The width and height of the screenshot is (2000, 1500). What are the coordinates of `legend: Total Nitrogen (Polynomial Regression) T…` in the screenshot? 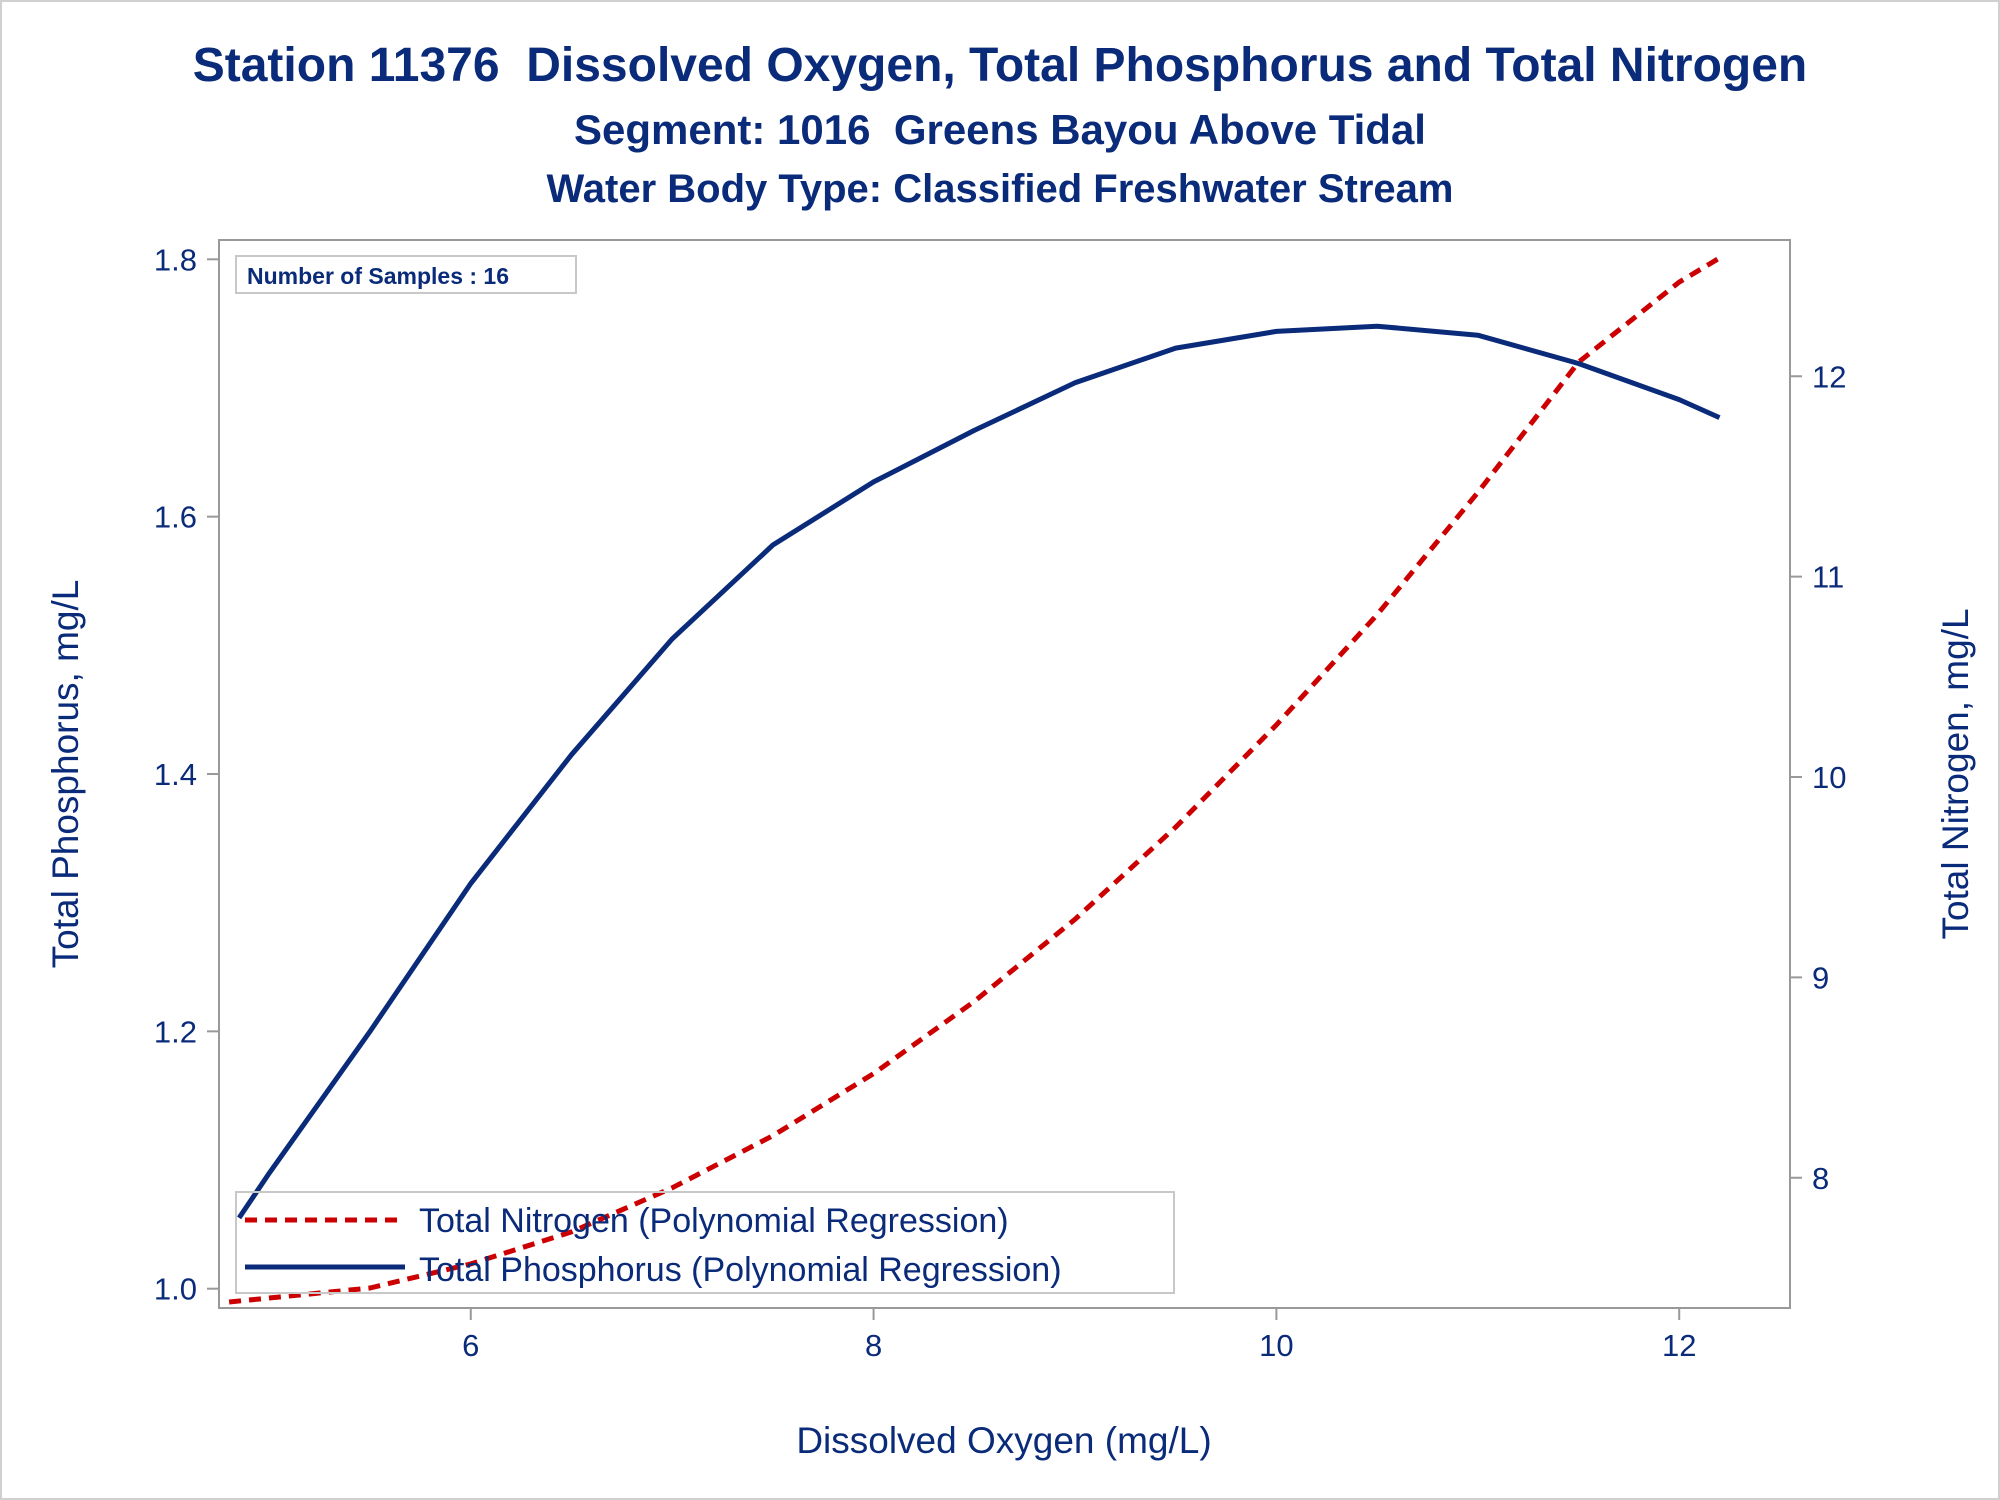 It's located at (705, 1242).